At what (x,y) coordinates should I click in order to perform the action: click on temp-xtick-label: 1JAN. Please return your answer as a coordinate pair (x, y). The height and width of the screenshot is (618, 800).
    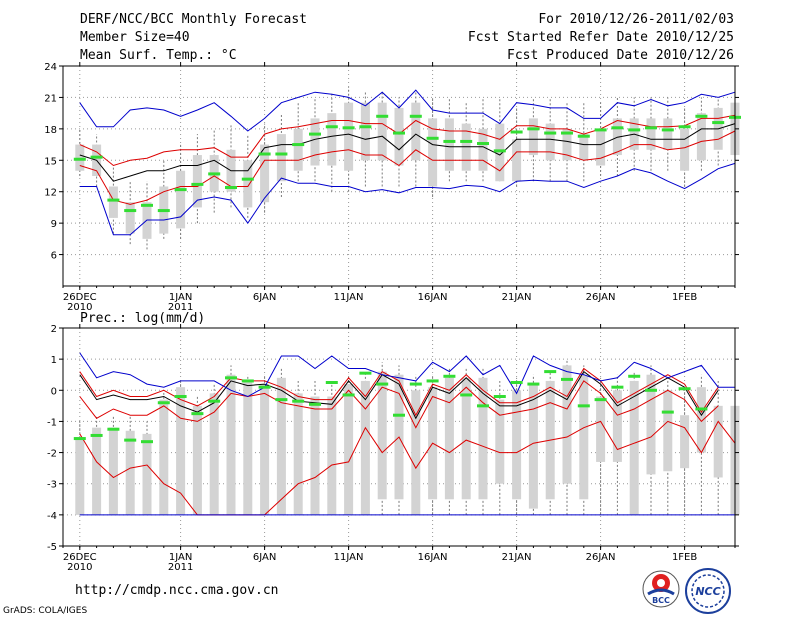
    Looking at the image, I should click on (180, 297).